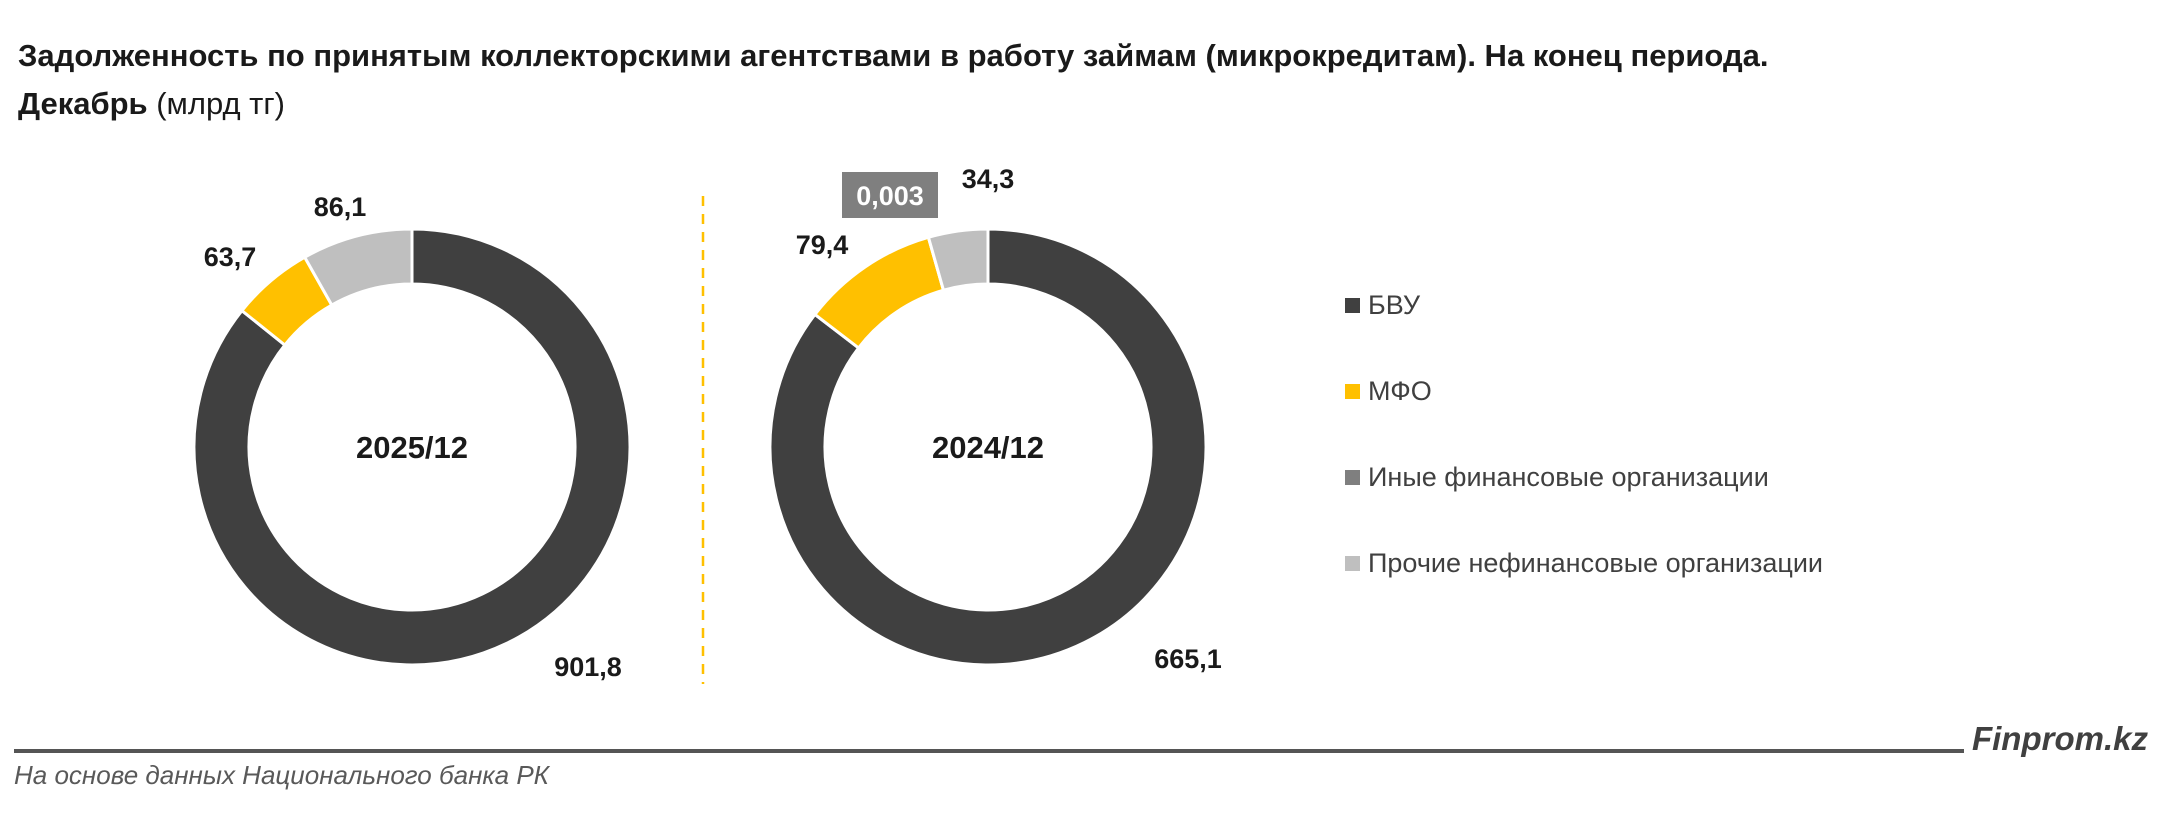 This screenshot has height=816, width=2160. What do you see at coordinates (988, 179) in the screenshot?
I see `data-label: 34,3` at bounding box center [988, 179].